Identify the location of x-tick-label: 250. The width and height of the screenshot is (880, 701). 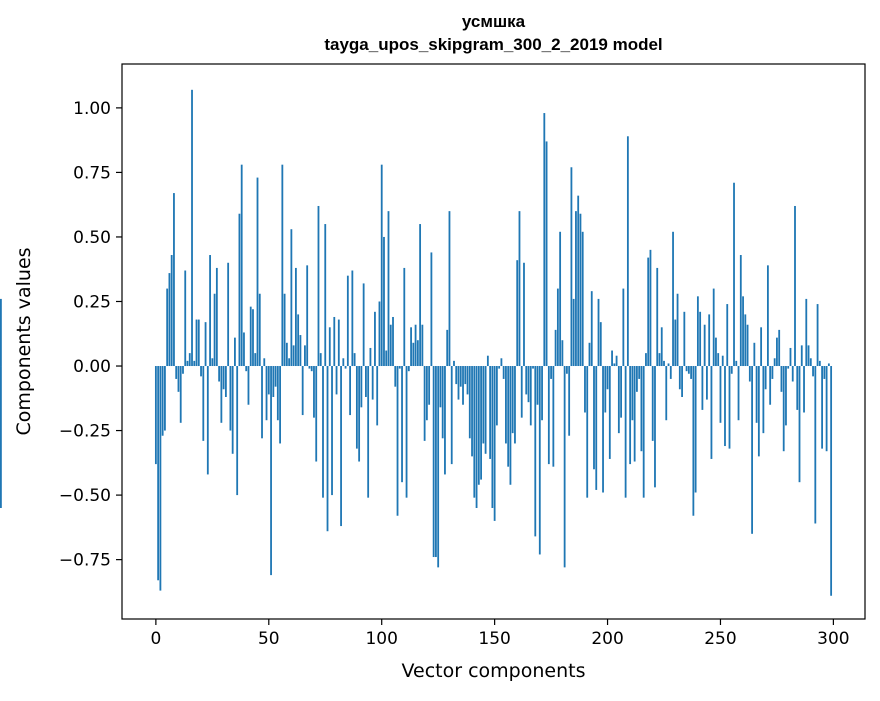
(720, 639).